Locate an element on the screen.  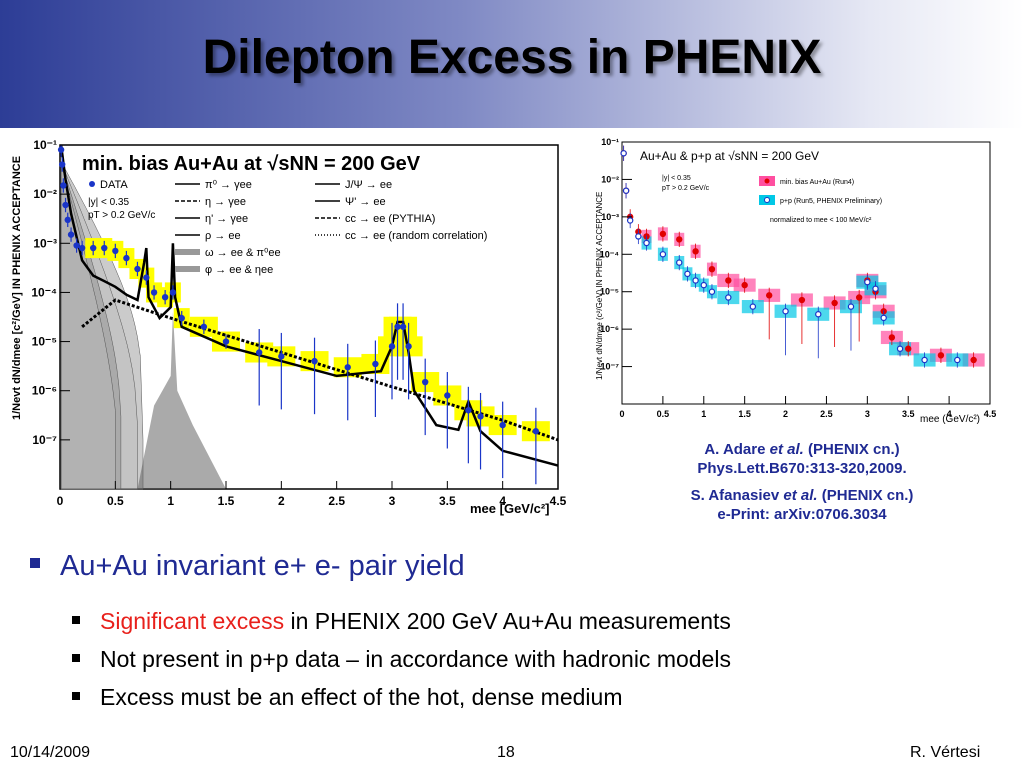
right-legend-pp: p+p (Run5, PHENIX Preliminary) is located at coordinates (831, 201).